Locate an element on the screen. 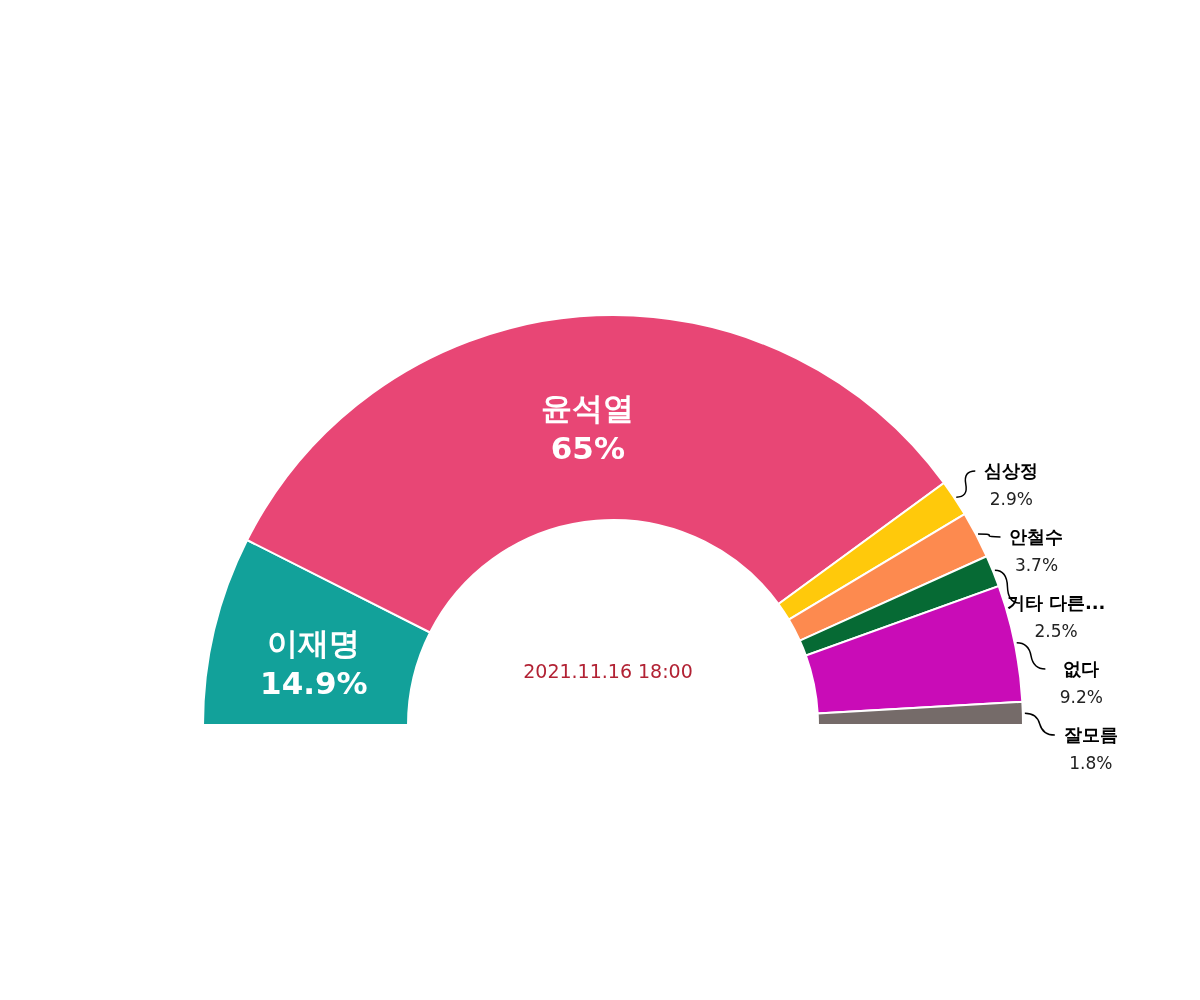  slice-label: 이재명 is located at coordinates (314, 642).